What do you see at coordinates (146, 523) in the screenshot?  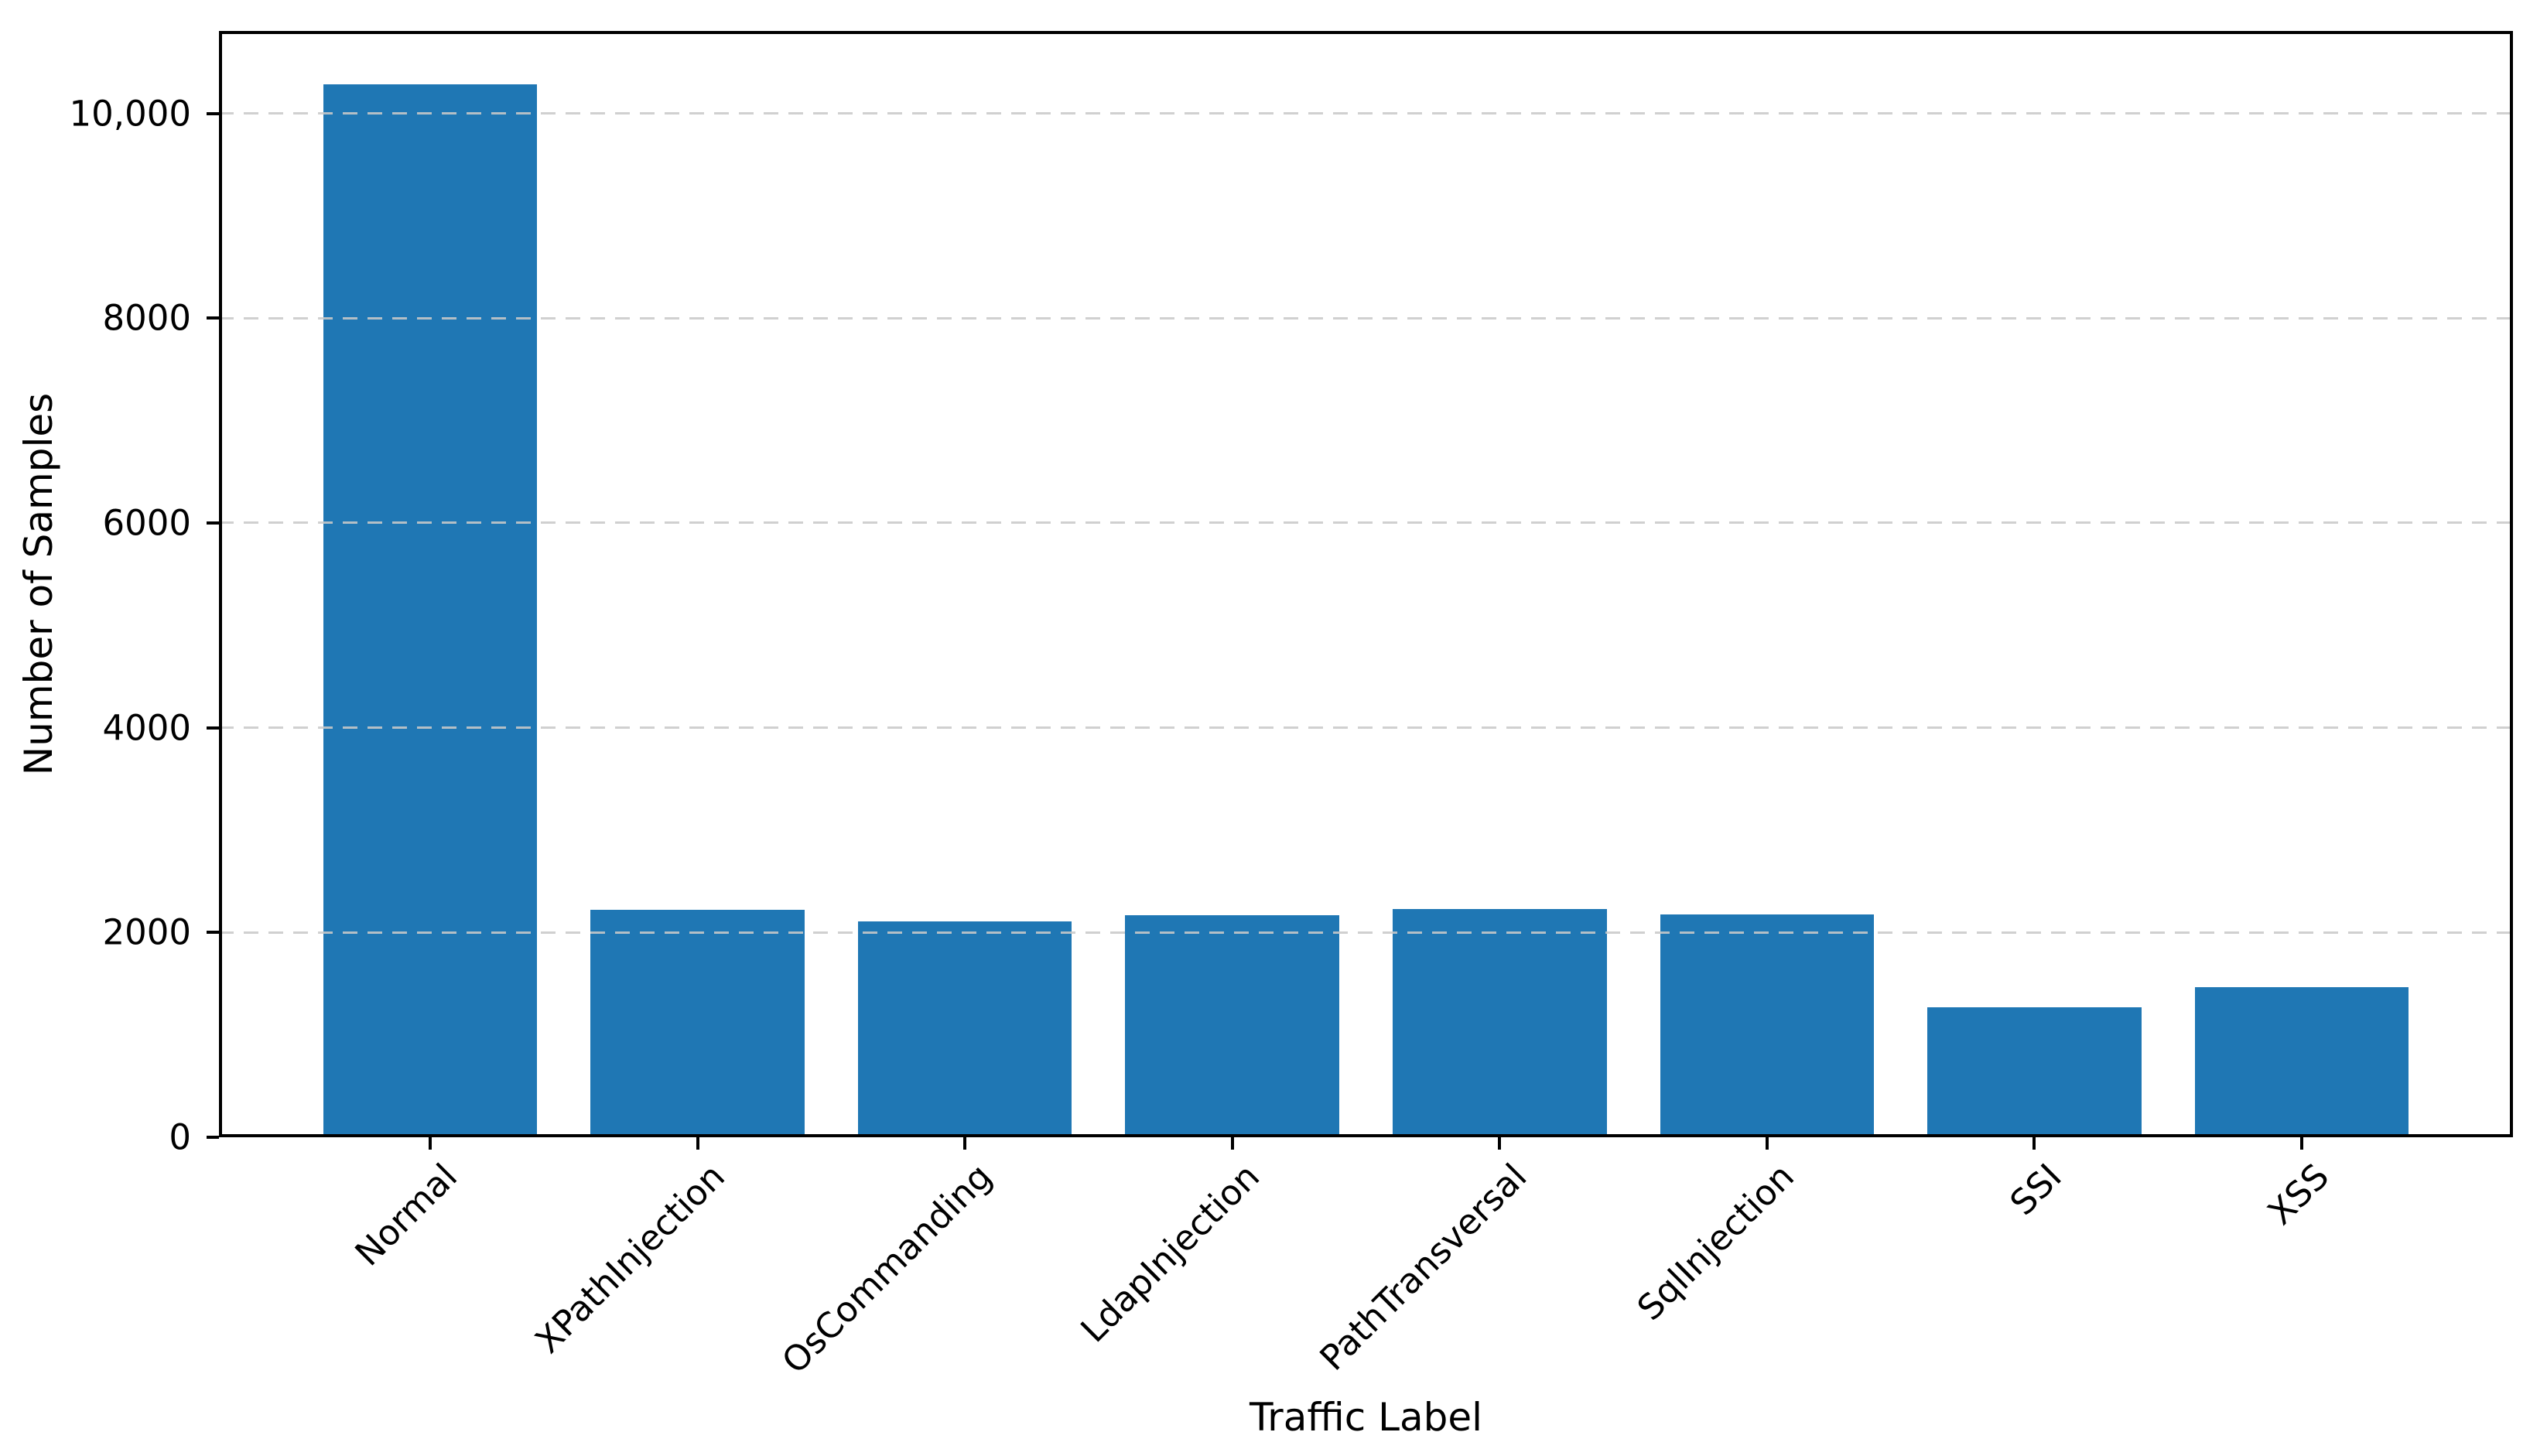 I see `y-tick-label-6000: 6000` at bounding box center [146, 523].